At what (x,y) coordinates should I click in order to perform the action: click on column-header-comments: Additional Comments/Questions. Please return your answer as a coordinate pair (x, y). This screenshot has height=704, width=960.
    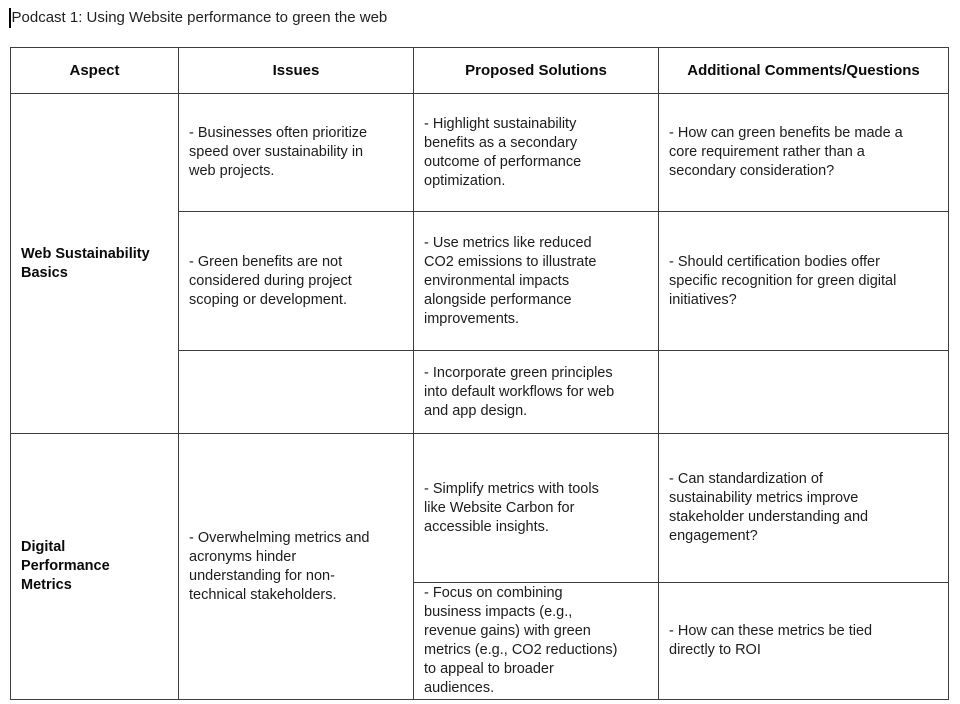
    Looking at the image, I should click on (803, 70).